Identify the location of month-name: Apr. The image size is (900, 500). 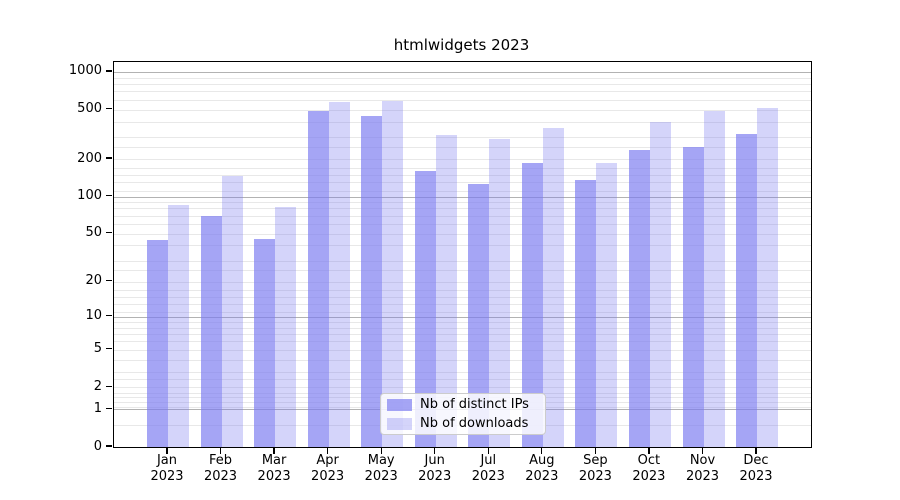
(327, 460).